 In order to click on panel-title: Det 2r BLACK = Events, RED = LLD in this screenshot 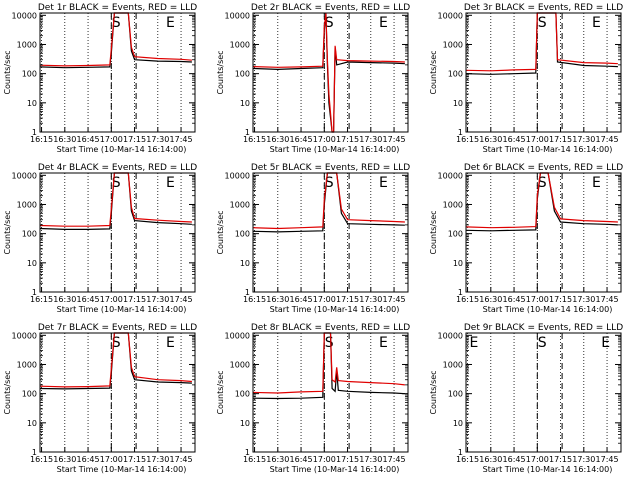, I will do `click(330, 8)`.